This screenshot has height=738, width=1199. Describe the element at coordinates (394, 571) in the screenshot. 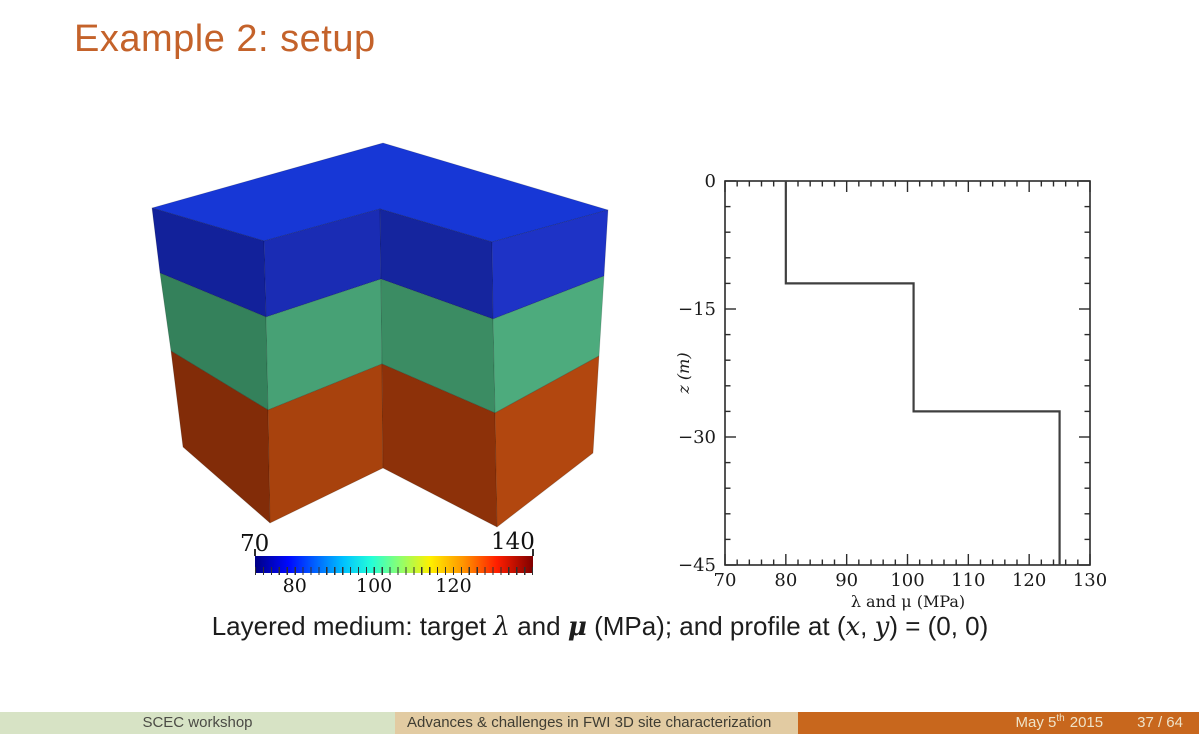

I see `colorbar-minor-ticks` at that location.